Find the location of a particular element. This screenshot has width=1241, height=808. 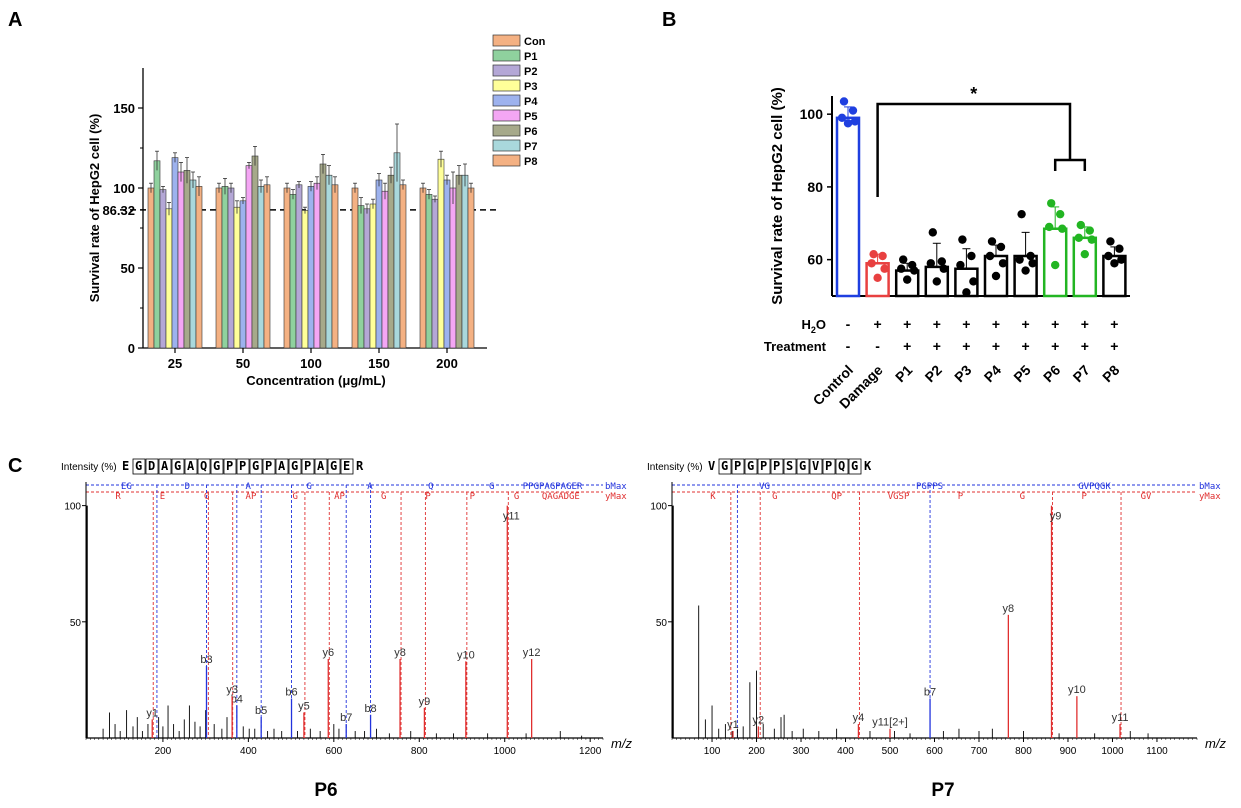

x-tick-label: 150 is located at coordinates (379, 363).